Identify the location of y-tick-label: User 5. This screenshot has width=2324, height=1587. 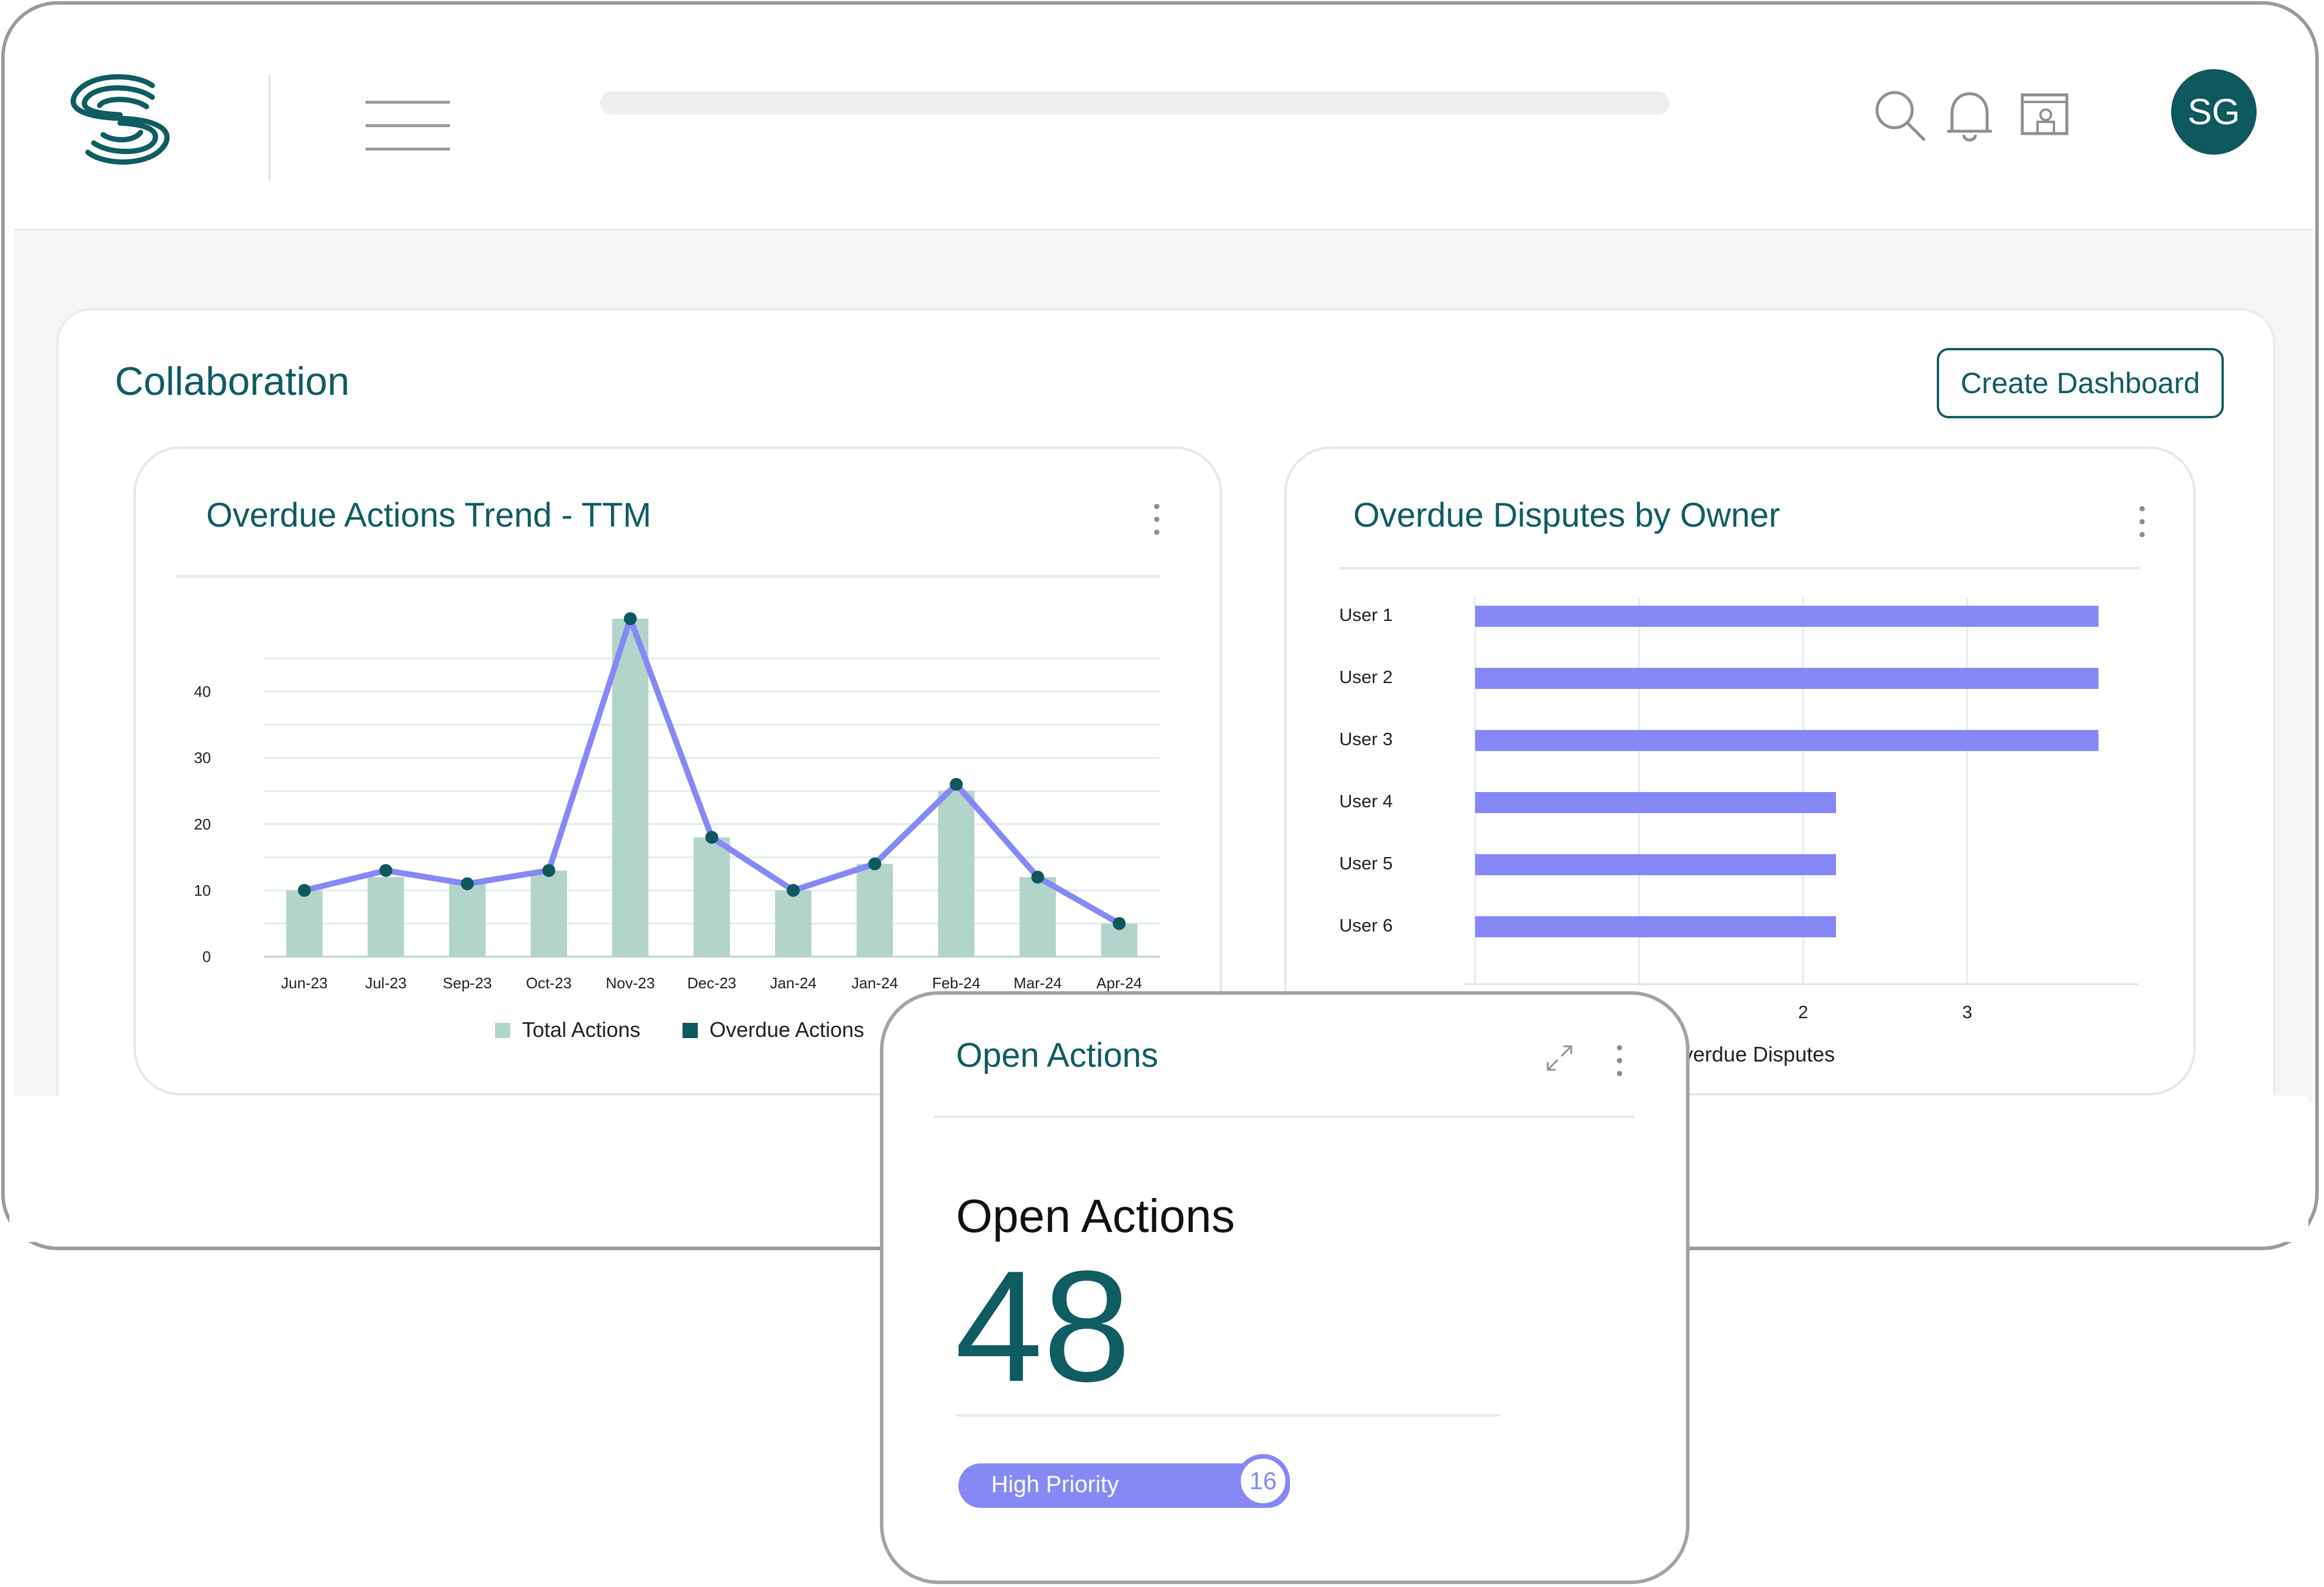
(1366, 863).